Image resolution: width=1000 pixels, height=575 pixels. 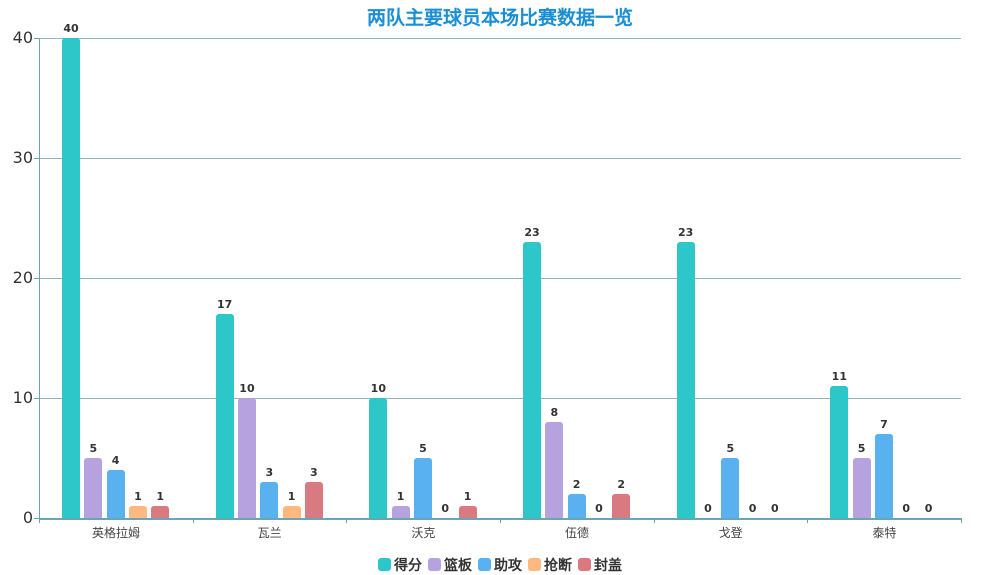 I want to click on legend-label: 封盖, so click(x=608, y=566).